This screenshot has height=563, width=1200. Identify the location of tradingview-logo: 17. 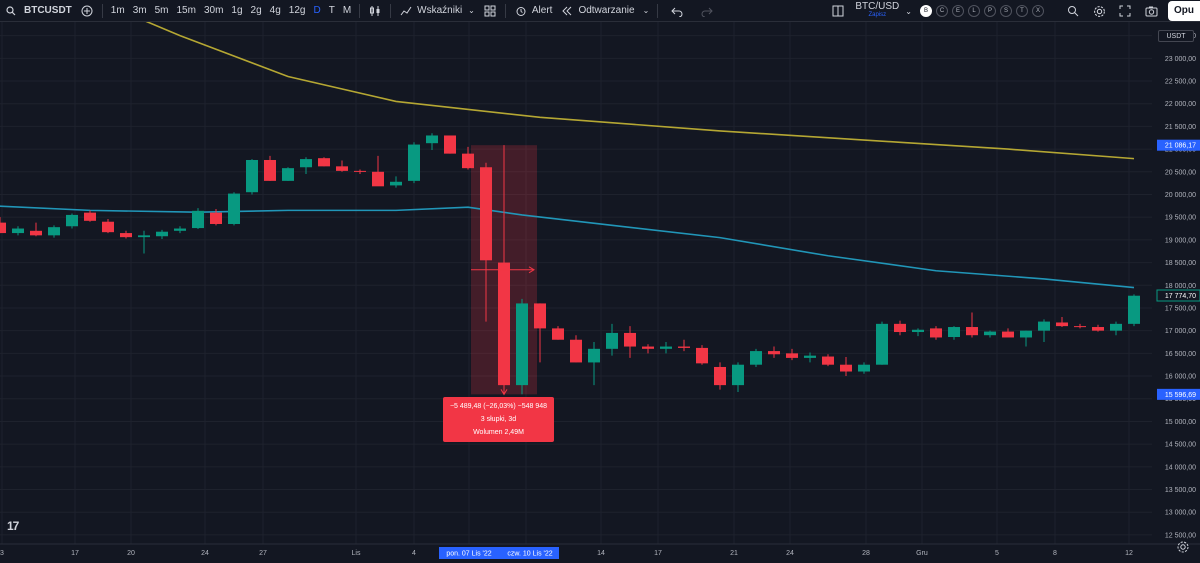
(13, 526).